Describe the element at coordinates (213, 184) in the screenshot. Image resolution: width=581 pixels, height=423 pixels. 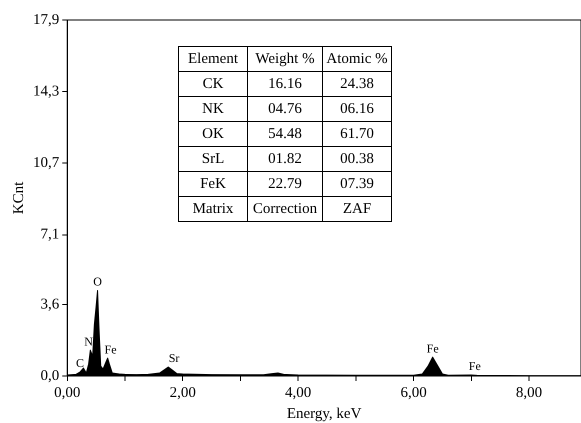
I see `annotation: FeK` at that location.